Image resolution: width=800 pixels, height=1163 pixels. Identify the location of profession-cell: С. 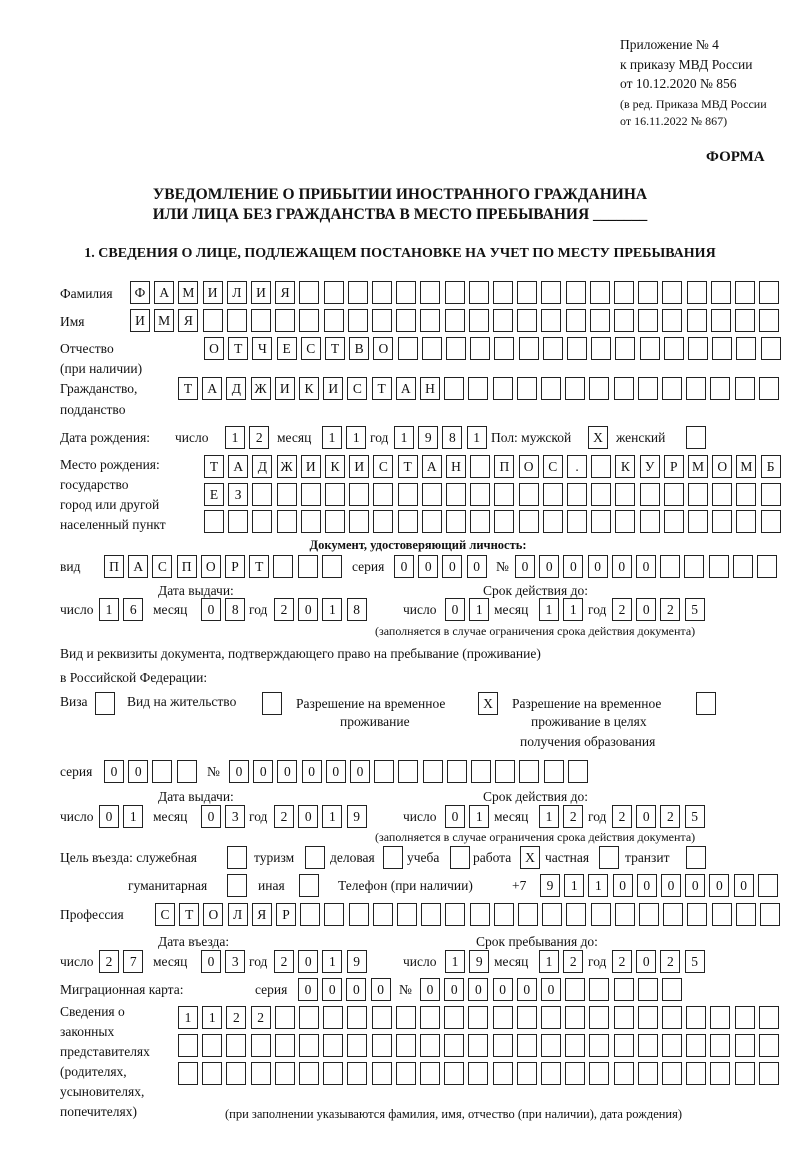
(165, 914).